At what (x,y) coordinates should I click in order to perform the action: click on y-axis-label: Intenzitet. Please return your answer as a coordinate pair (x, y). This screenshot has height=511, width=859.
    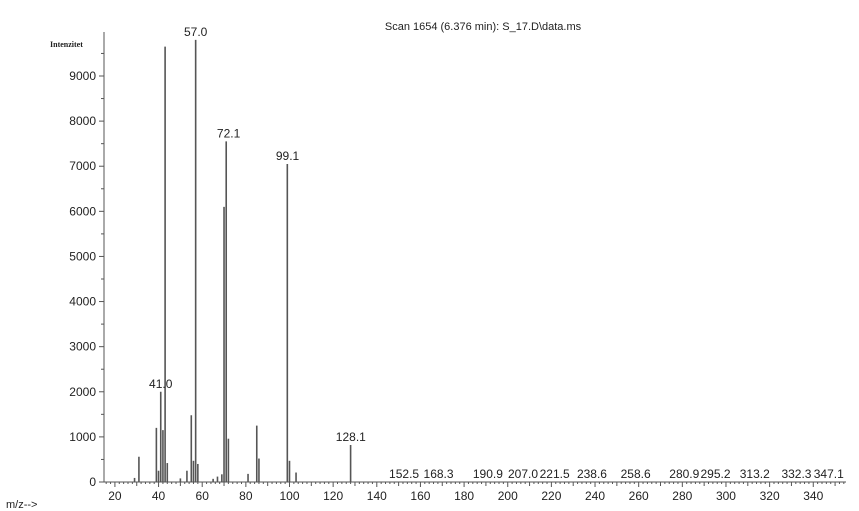
    Looking at the image, I should click on (66, 44).